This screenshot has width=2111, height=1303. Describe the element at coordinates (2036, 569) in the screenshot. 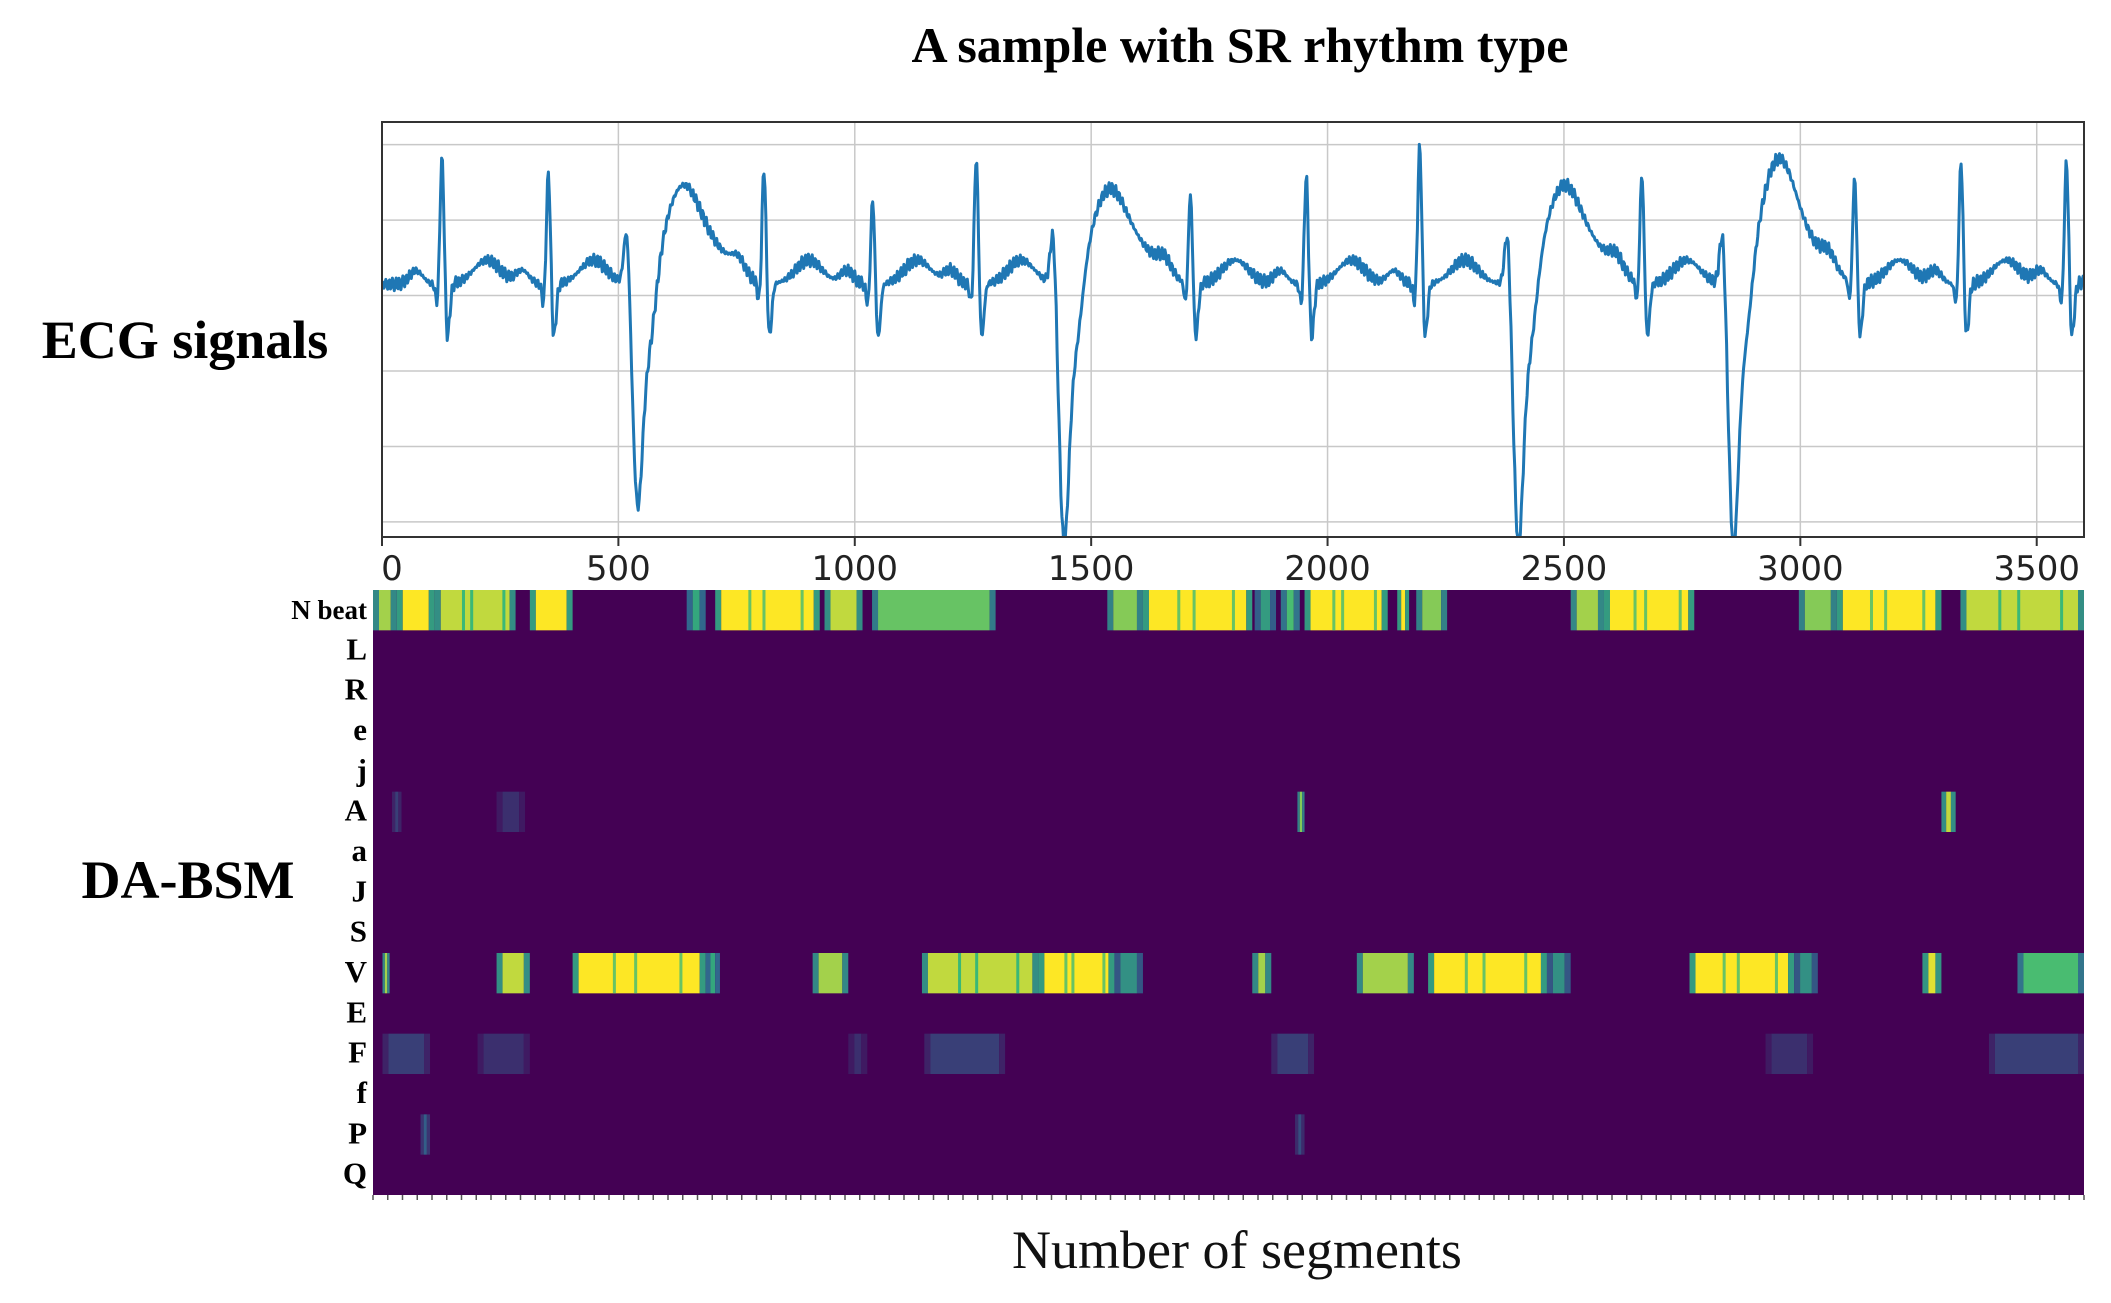

I see `ecg-tick-label: 3500` at that location.